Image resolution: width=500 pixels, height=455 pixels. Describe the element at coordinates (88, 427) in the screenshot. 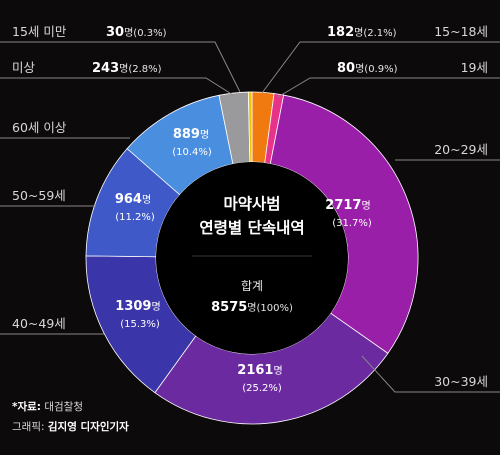

I see `graphic-value: 김지영 디자인기자` at that location.